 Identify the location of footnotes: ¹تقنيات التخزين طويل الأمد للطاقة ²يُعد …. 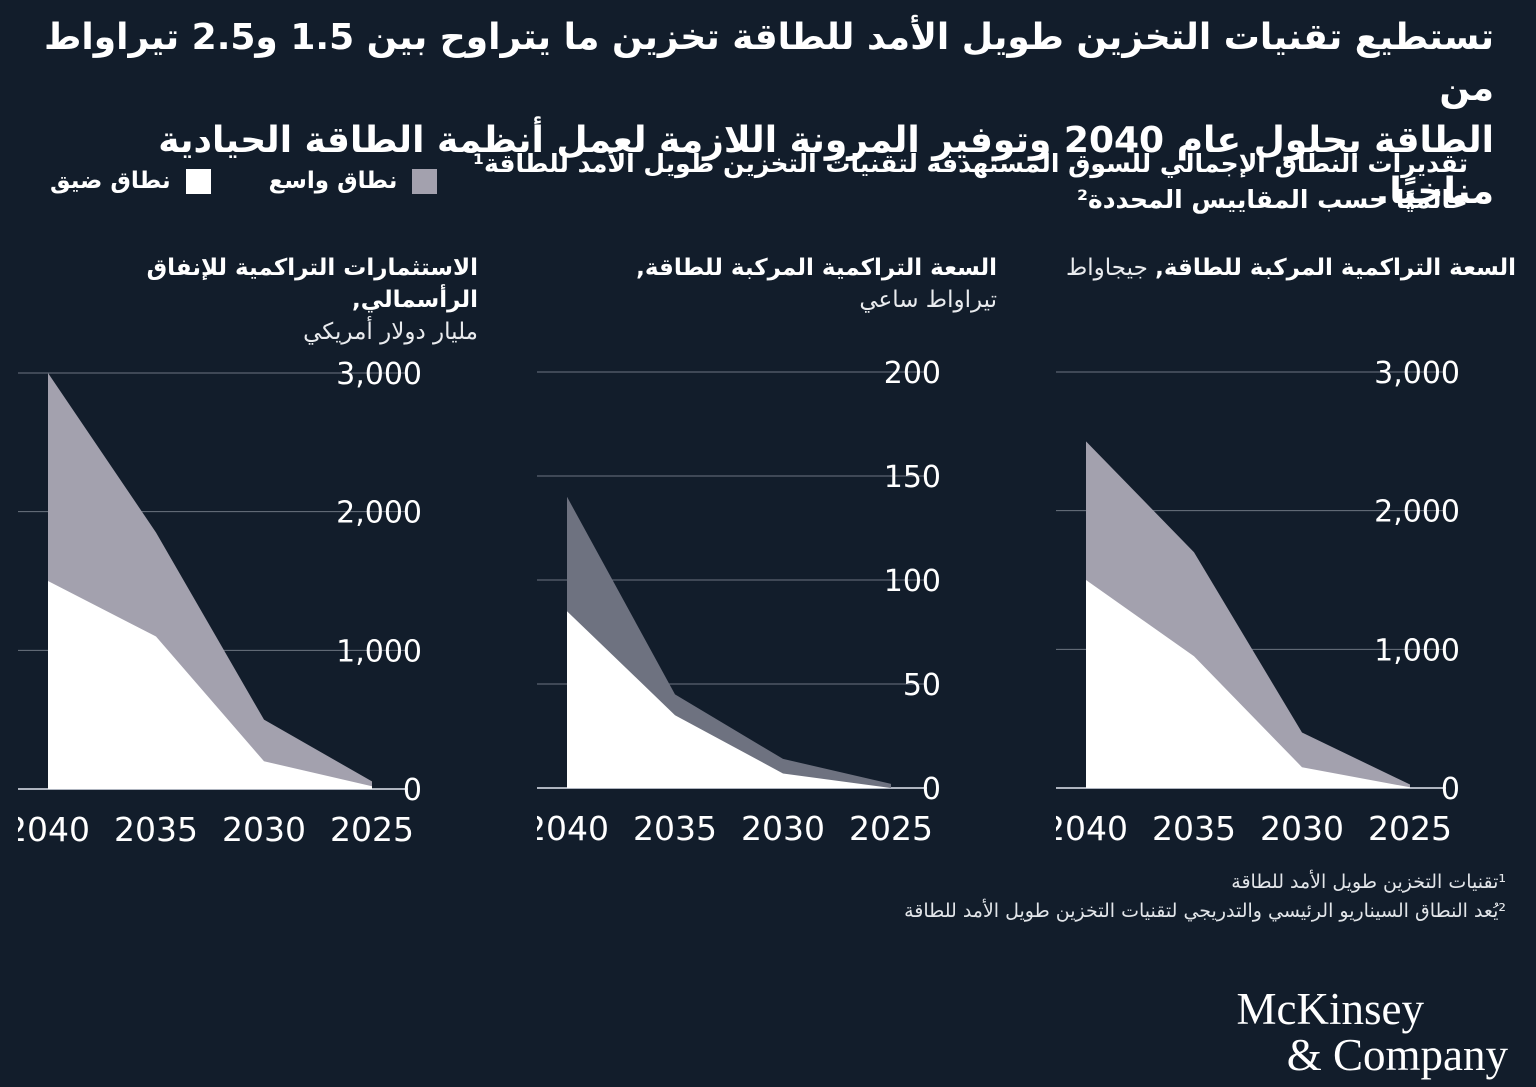
(953, 897).